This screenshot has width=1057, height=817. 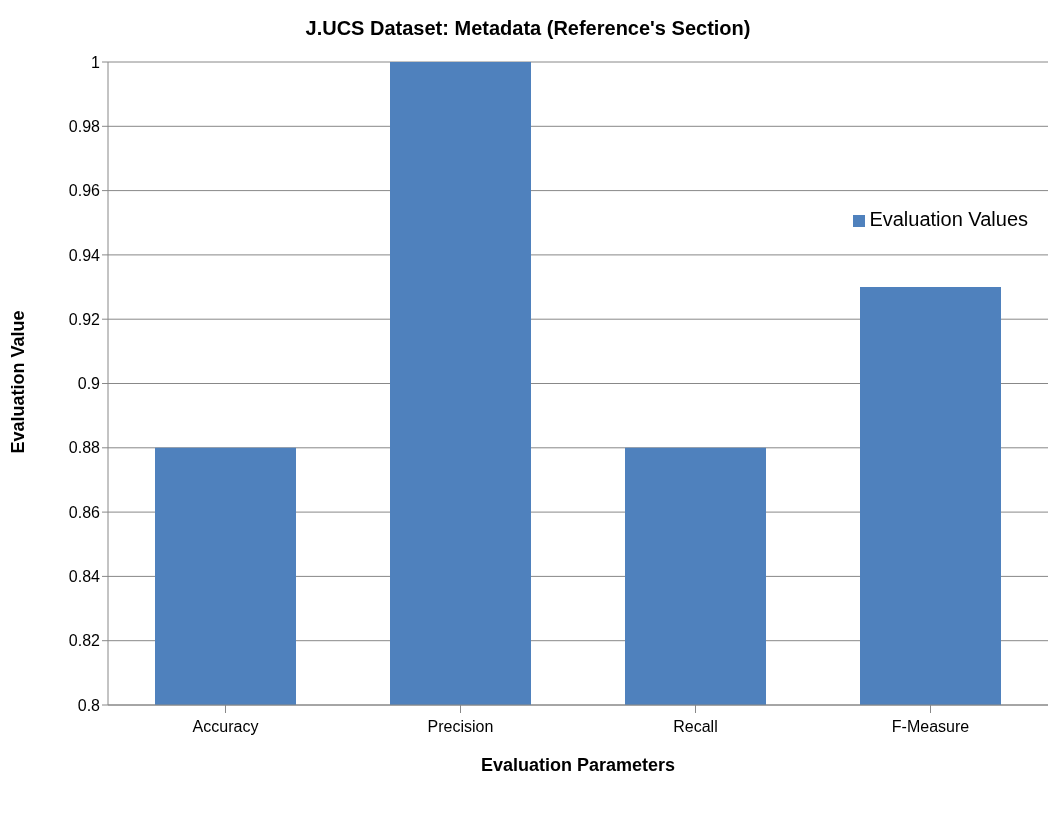 I want to click on x-axis-title: Evaluation Parameters, so click(x=578, y=765).